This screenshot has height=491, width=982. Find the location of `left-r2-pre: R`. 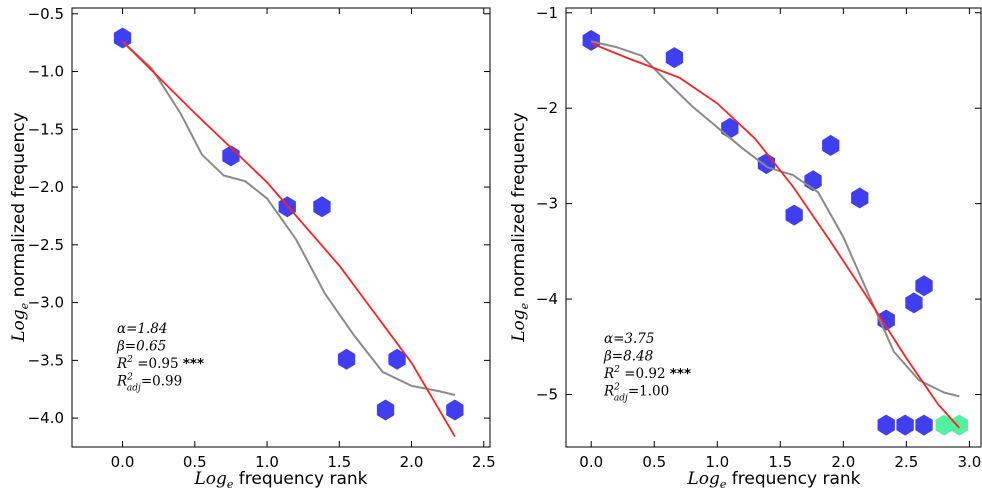

left-r2-pre: R is located at coordinates (121, 364).